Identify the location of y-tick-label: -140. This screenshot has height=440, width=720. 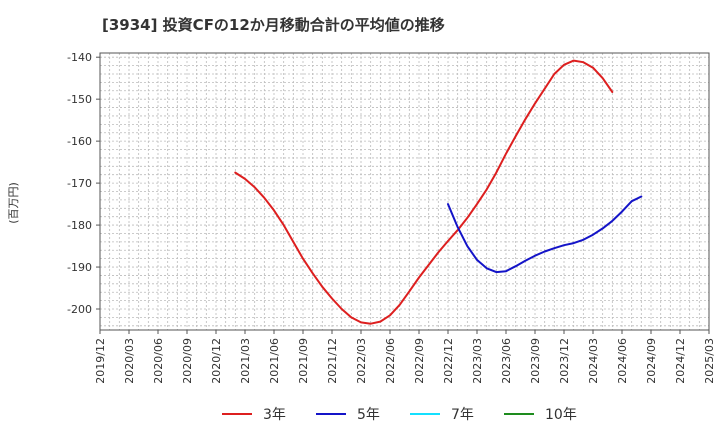
(79, 57).